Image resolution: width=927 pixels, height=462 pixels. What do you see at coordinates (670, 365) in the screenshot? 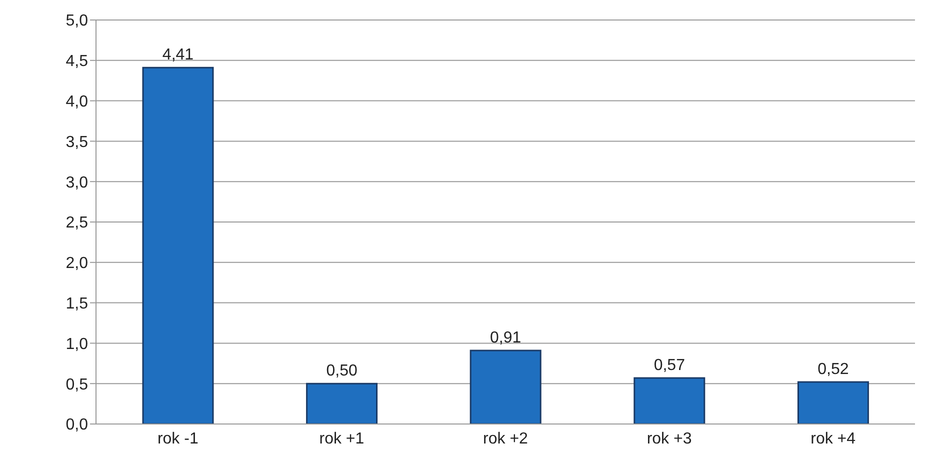
I see `data-label: 0,57` at bounding box center [670, 365].